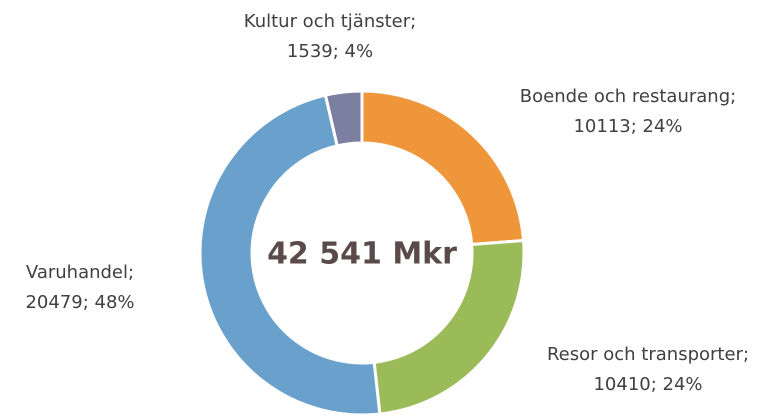  I want to click on value-label: 10410; 24%, so click(647, 384).